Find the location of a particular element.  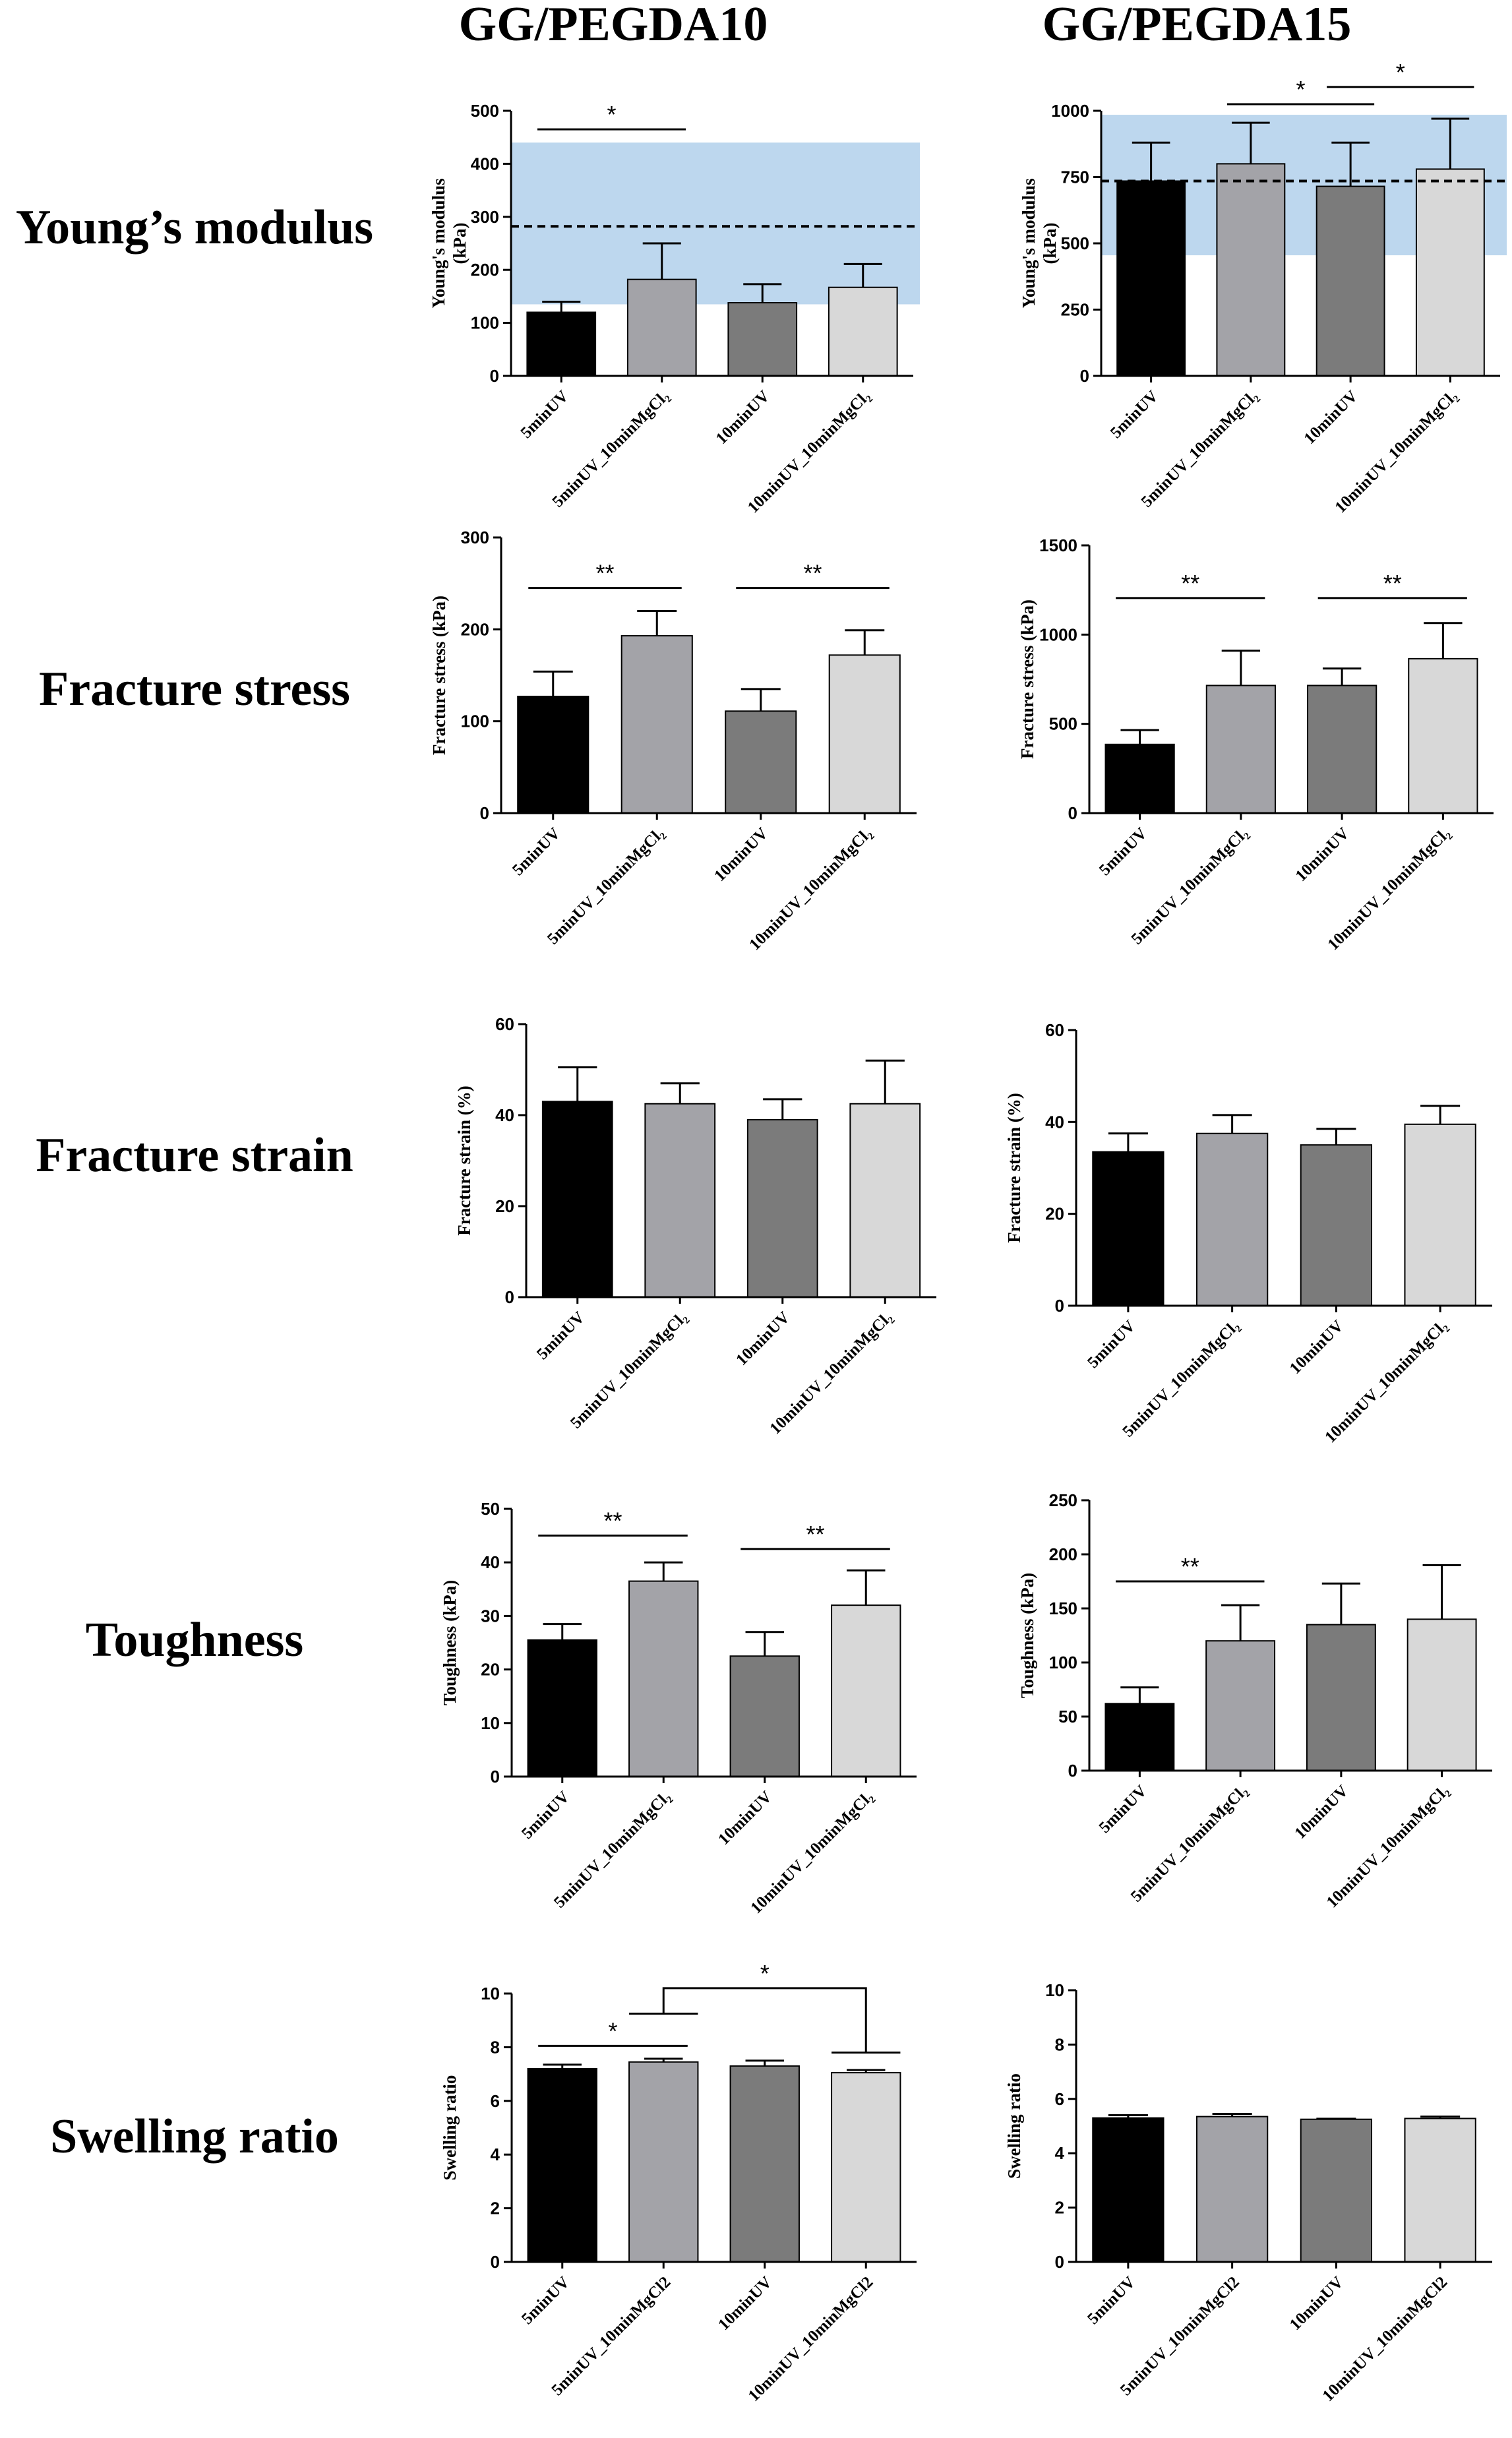

y-axis-label: Swelling ratio is located at coordinates (450, 2128).